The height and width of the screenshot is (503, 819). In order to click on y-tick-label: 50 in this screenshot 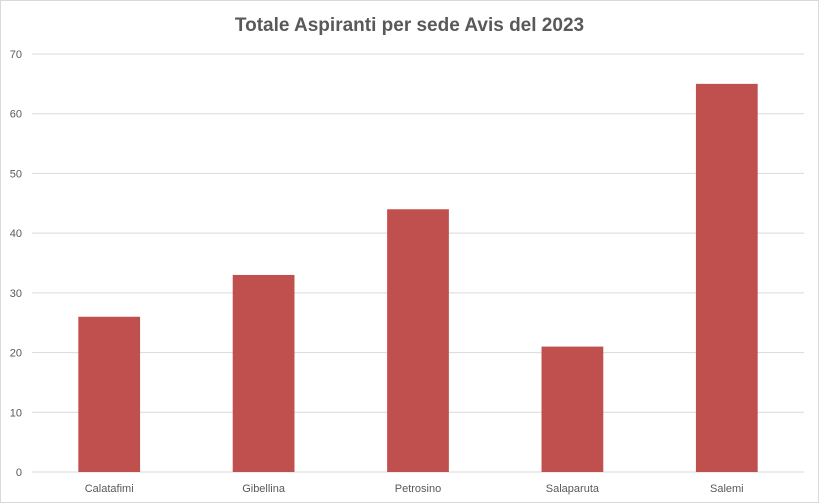, I will do `click(16, 174)`.